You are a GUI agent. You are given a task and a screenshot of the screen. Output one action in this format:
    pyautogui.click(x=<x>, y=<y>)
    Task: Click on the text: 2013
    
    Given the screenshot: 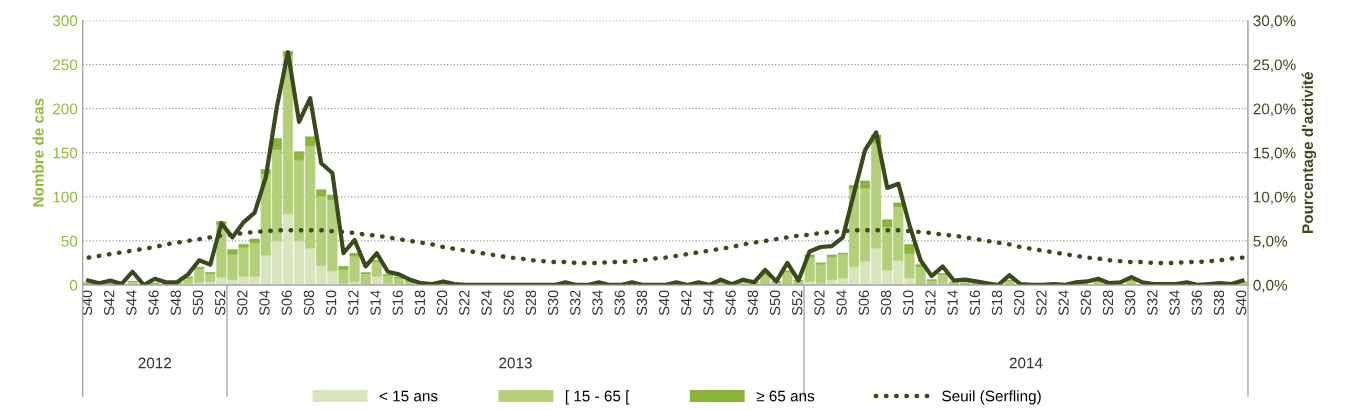 What is the action you would take?
    pyautogui.click(x=515, y=363)
    